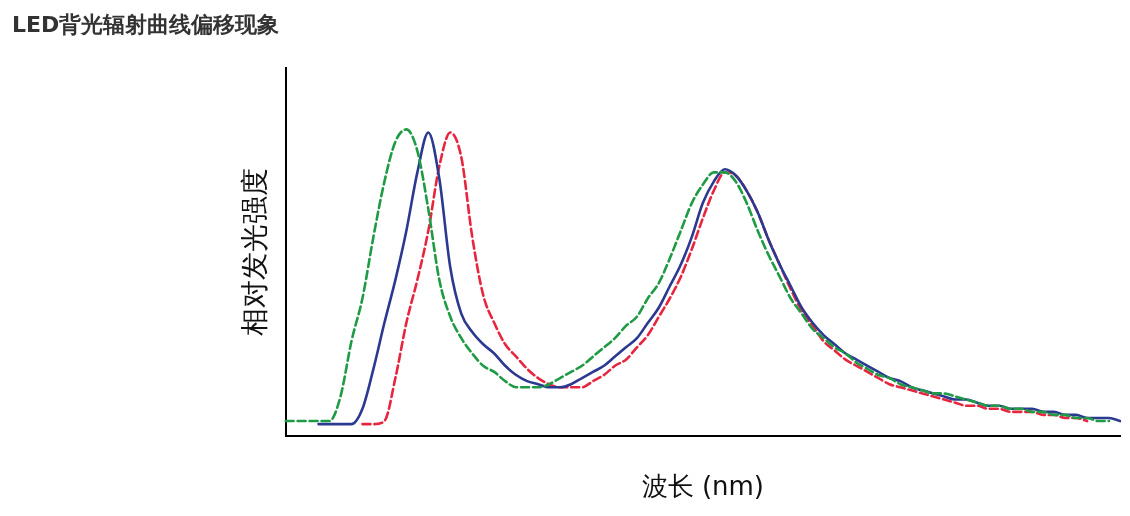 The image size is (1130, 516). Describe the element at coordinates (702, 486) in the screenshot. I see `x-axis-title: 波长 (nm)` at that location.